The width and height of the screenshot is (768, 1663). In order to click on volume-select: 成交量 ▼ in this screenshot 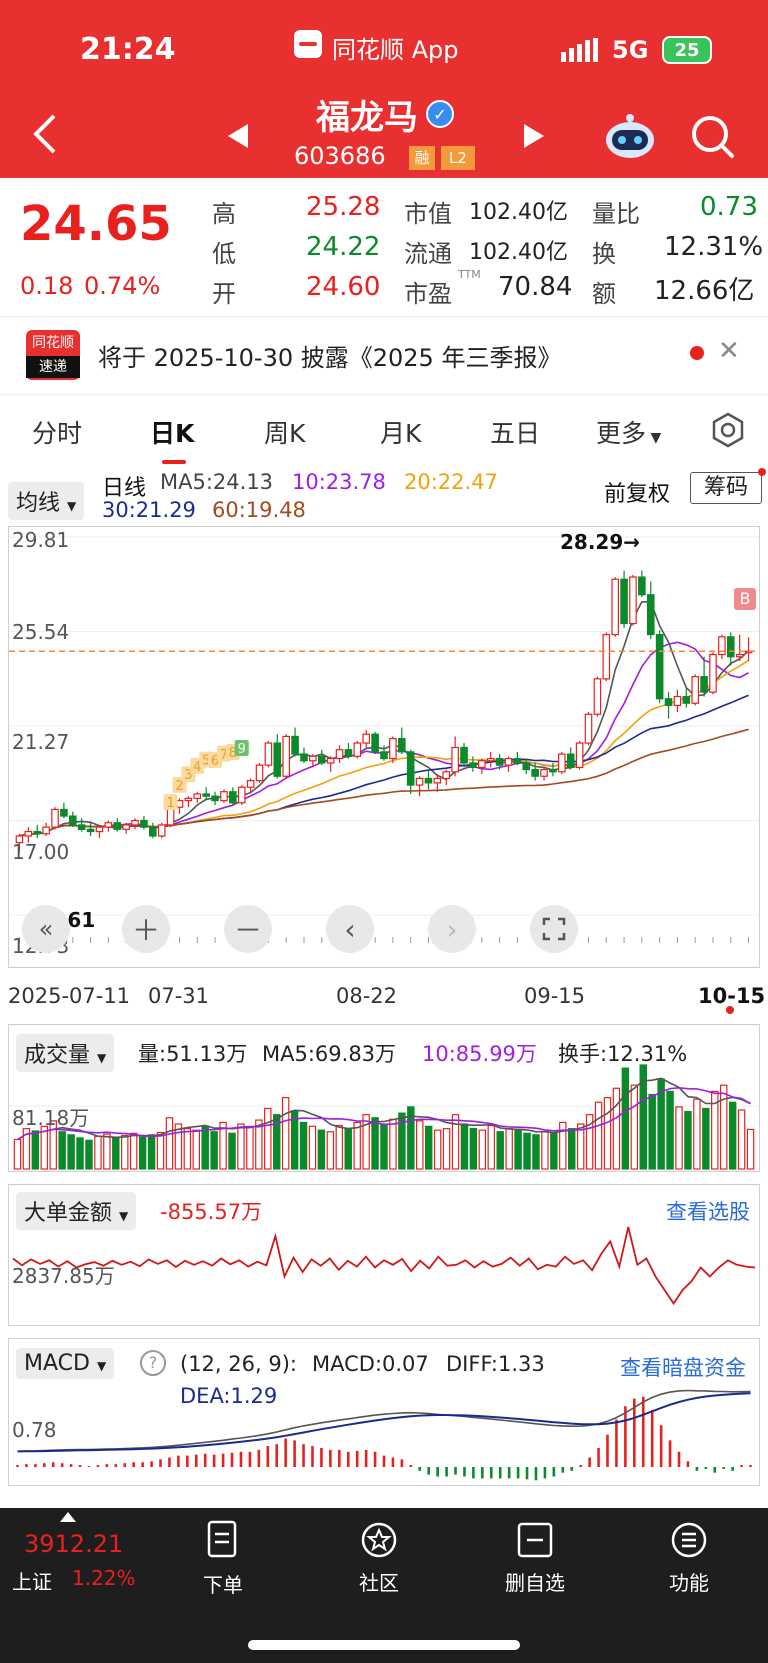, I will do `click(65, 1053)`.